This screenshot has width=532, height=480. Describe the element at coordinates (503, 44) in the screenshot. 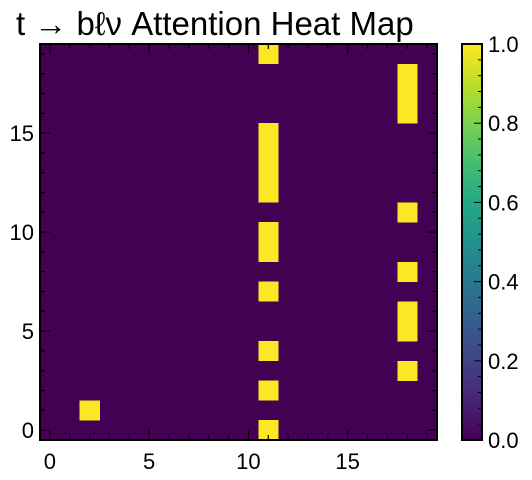

I see `colorbar-tick-label: 1.0` at that location.